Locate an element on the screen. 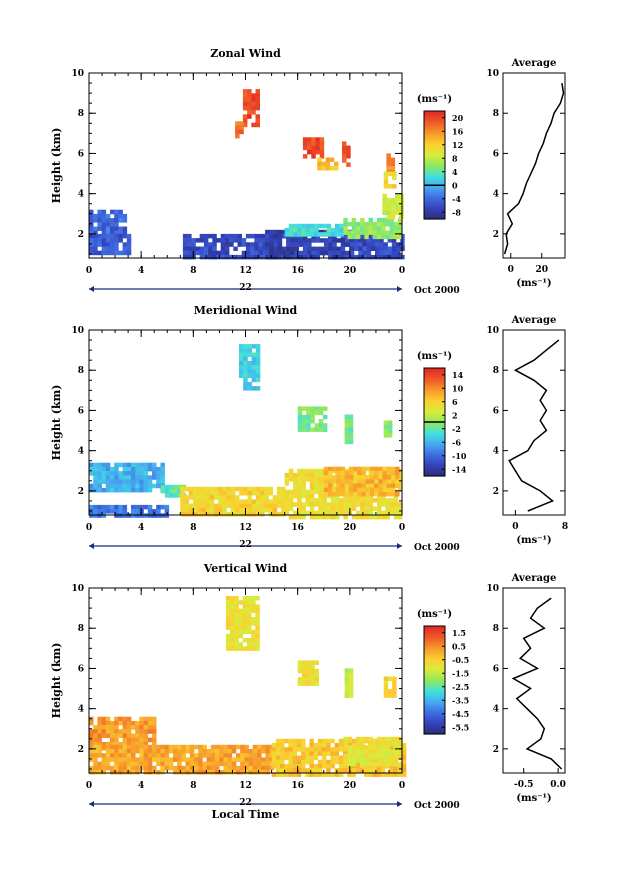 This screenshot has height=873, width=619. profile-x-tick-label: 8 is located at coordinates (565, 527).